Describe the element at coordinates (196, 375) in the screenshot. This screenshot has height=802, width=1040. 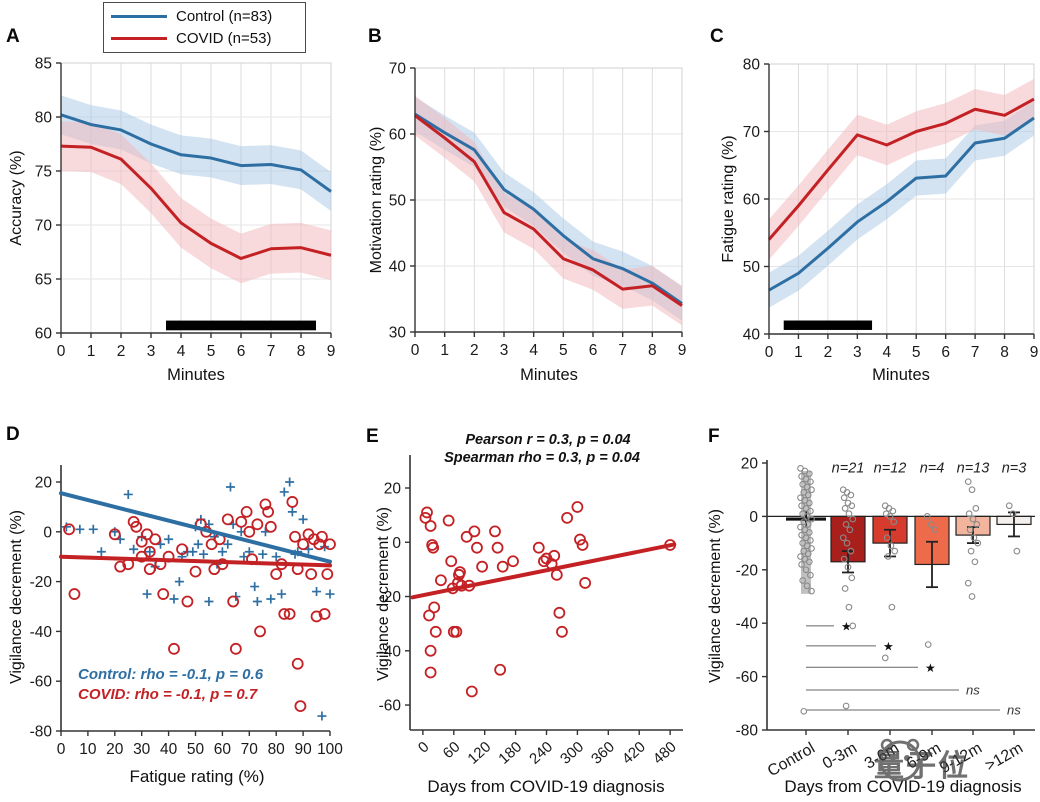
I see `x-label-minutes-a: Minutes` at that location.